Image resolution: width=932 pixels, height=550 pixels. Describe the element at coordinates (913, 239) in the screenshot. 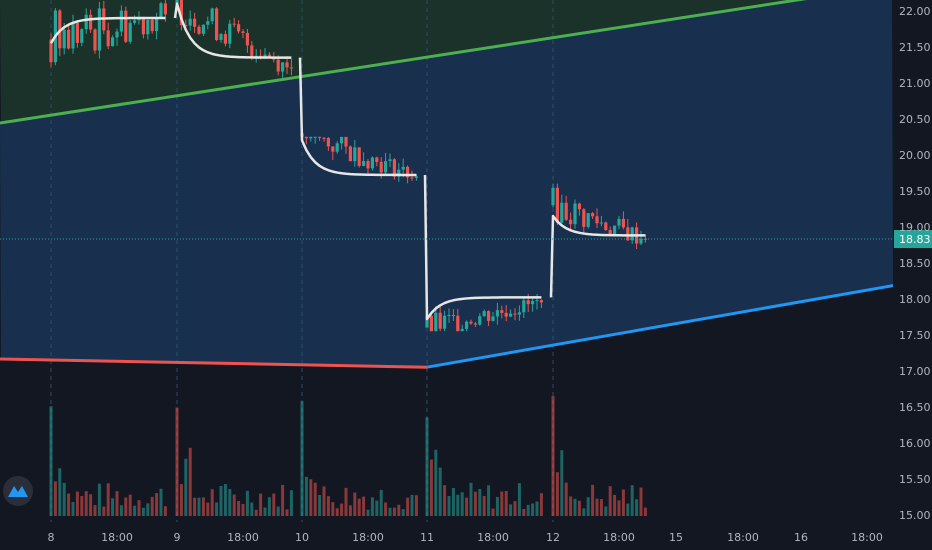

I see `current-price-tag` at that location.